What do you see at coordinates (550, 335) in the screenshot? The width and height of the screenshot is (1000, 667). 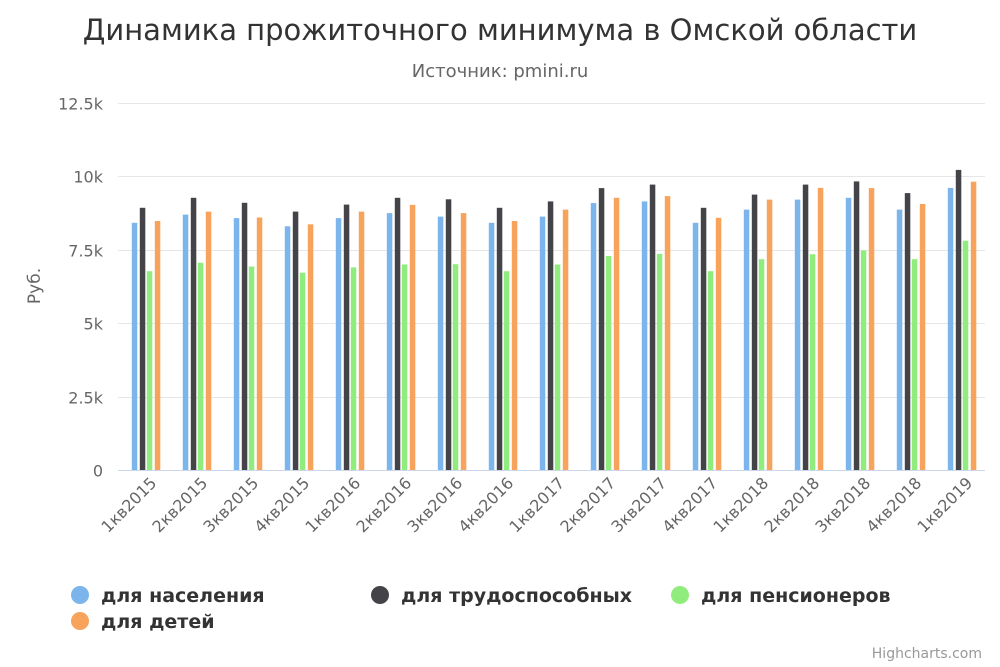 I see `bar-1кв2017-series-1` at bounding box center [550, 335].